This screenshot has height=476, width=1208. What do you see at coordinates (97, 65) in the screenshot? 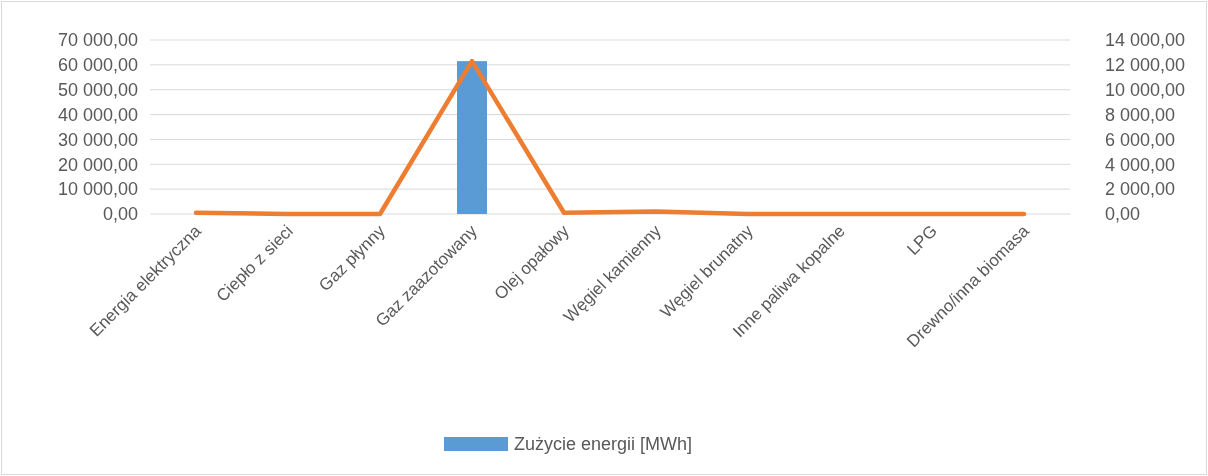
I see `y-tick-label: 60 000,00` at bounding box center [97, 65].